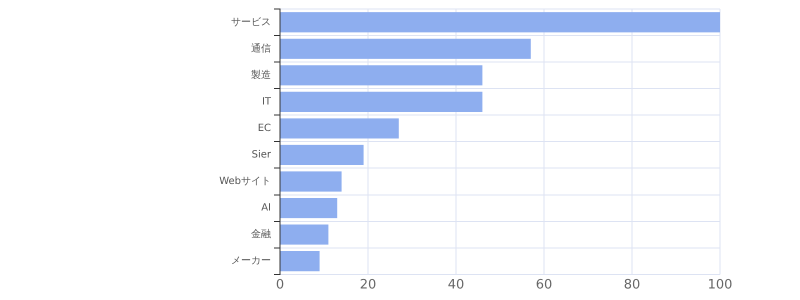 This screenshot has width=800, height=300. What do you see at coordinates (280, 285) in the screenshot?
I see `x-tick-label: 0` at bounding box center [280, 285].